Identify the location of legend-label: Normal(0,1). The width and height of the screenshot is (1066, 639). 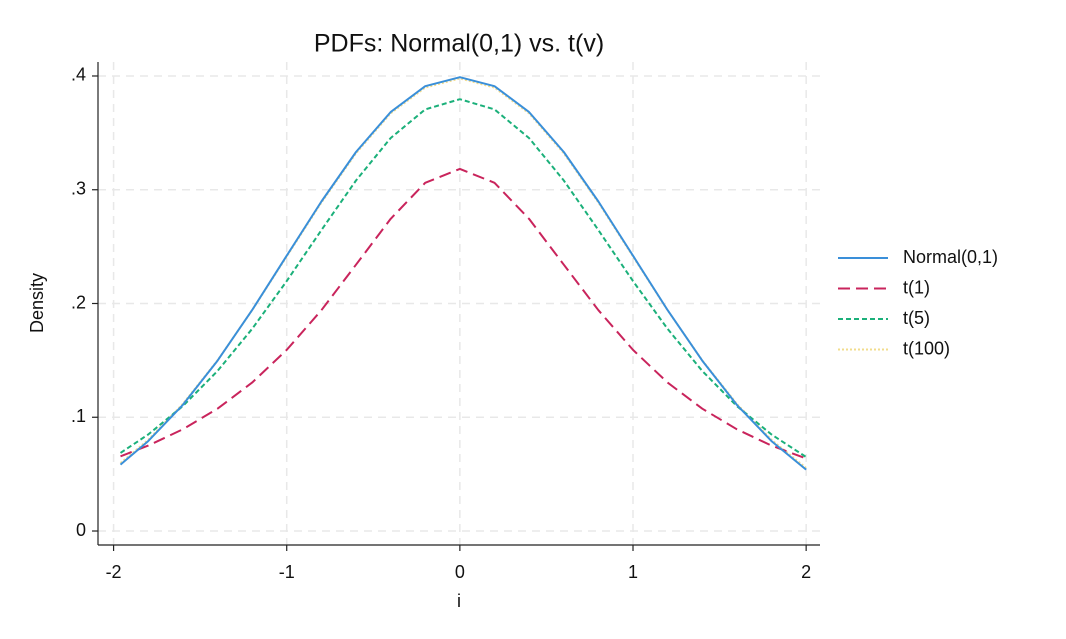
(950, 257).